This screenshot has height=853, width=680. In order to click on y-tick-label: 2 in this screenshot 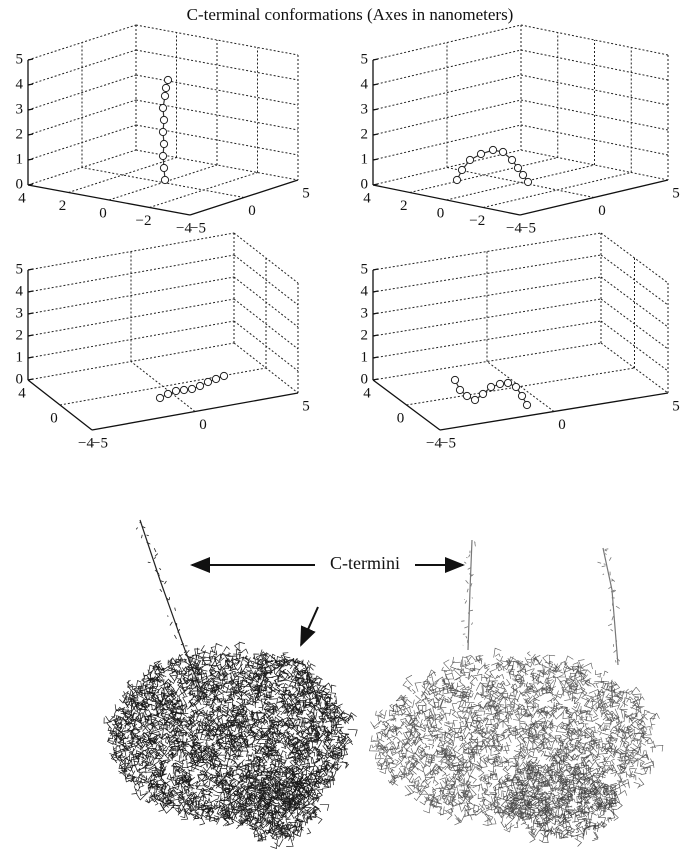, I will do `click(404, 206)`.